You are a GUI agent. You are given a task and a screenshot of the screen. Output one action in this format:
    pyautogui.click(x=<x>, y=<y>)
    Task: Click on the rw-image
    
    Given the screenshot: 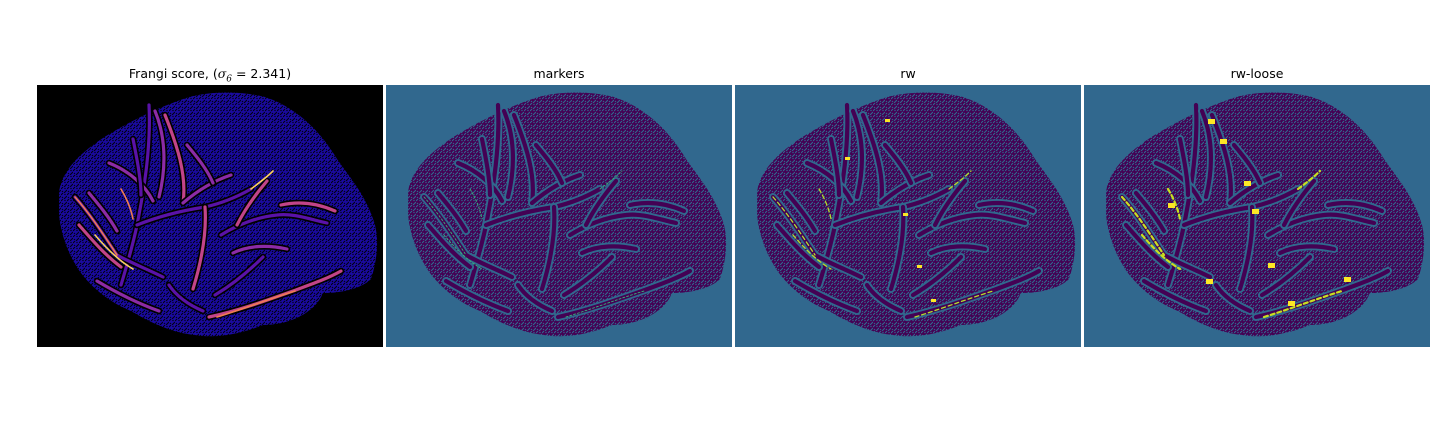 What is the action you would take?
    pyautogui.click(x=908, y=216)
    